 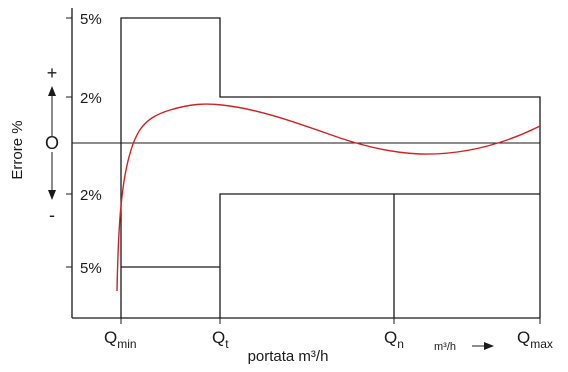 I want to click on right-arrow-icon, so click(x=489, y=346).